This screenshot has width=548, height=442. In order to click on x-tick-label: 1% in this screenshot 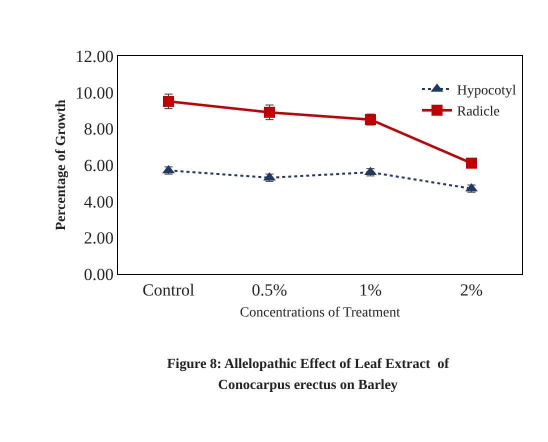, I will do `click(370, 290)`.